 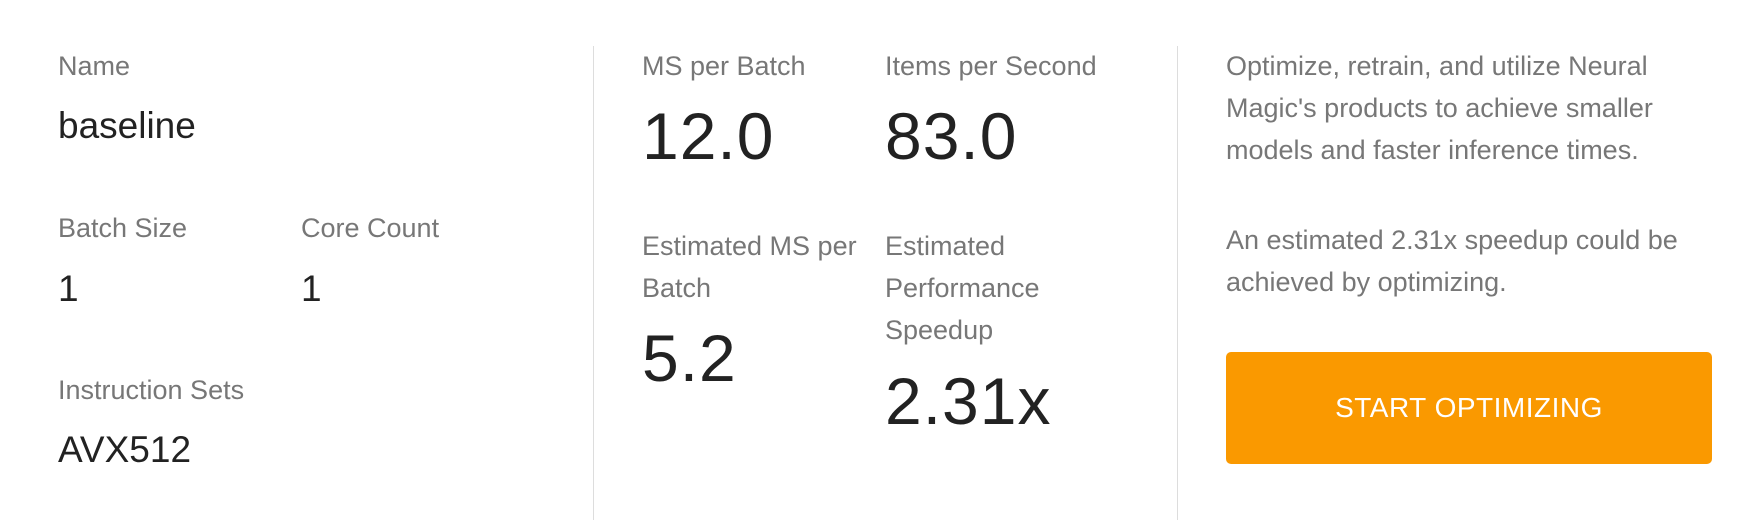 What do you see at coordinates (593, 283) in the screenshot?
I see `column-divider-left` at bounding box center [593, 283].